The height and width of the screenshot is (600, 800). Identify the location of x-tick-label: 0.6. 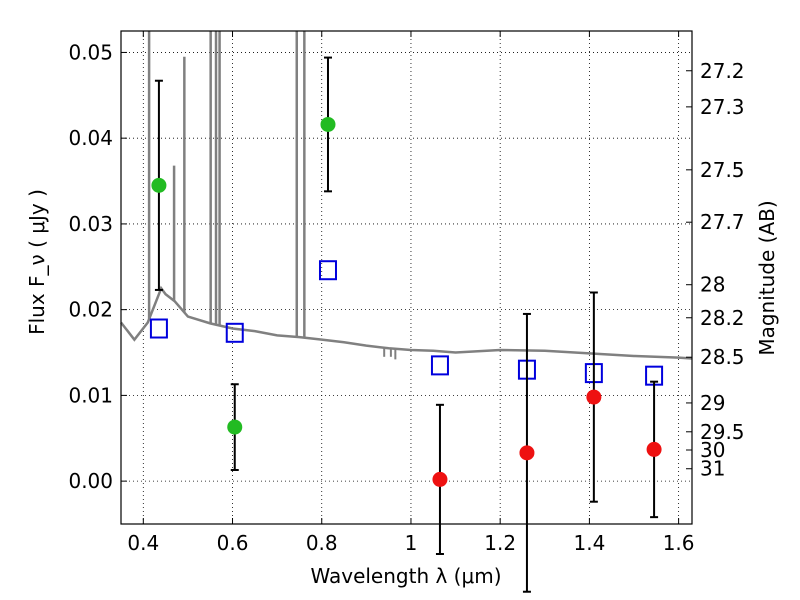
(233, 543).